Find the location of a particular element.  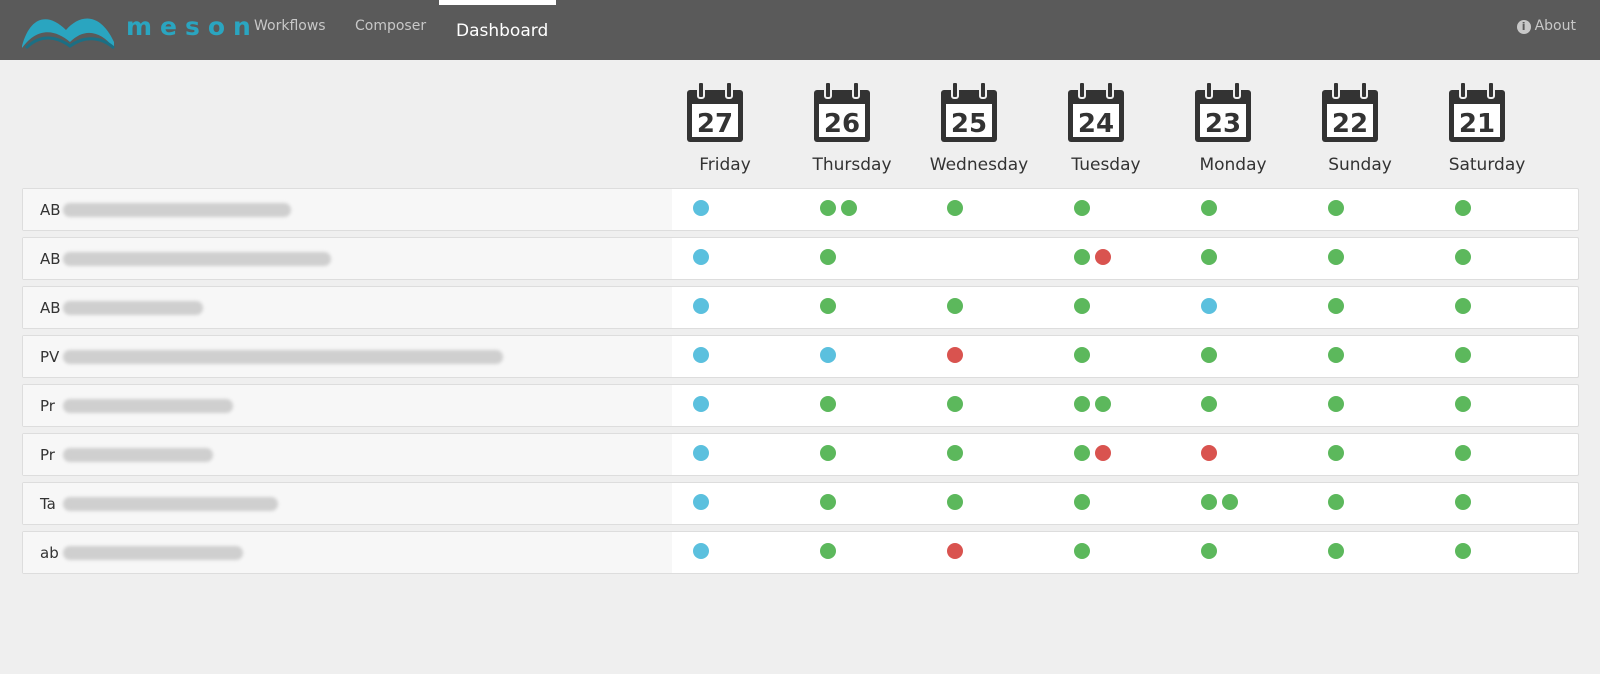

about-link: i About is located at coordinates (1546, 26).